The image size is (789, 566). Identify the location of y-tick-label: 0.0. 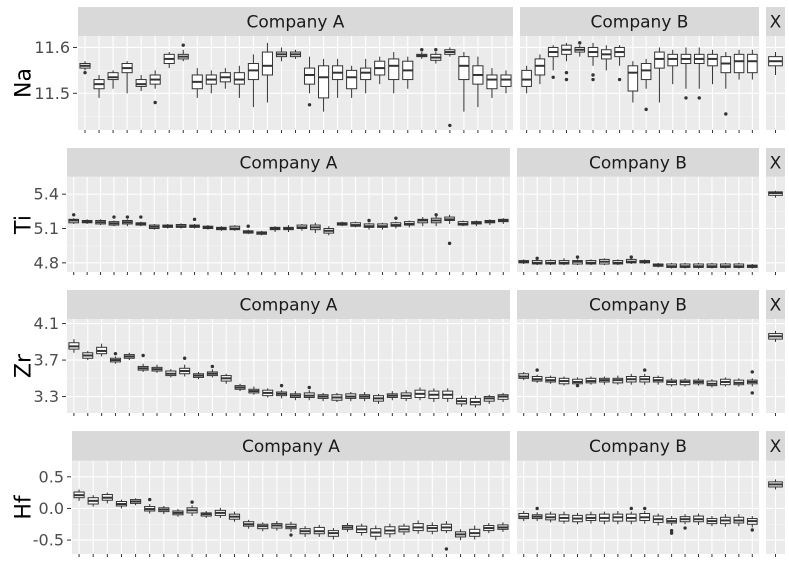
(51, 508).